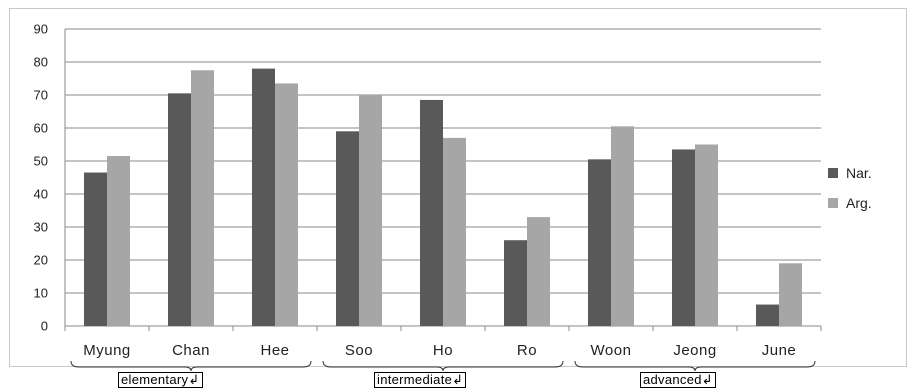 The height and width of the screenshot is (389, 919). Describe the element at coordinates (41, 227) in the screenshot. I see `y-tick-label: 30` at that location.